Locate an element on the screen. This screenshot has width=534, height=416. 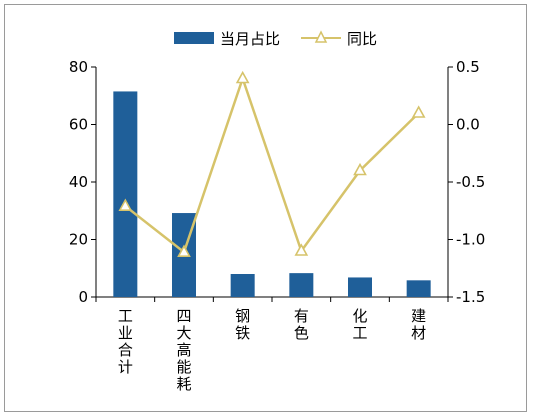
y-right-tick-label-2: -0.5 is located at coordinates (470, 182).